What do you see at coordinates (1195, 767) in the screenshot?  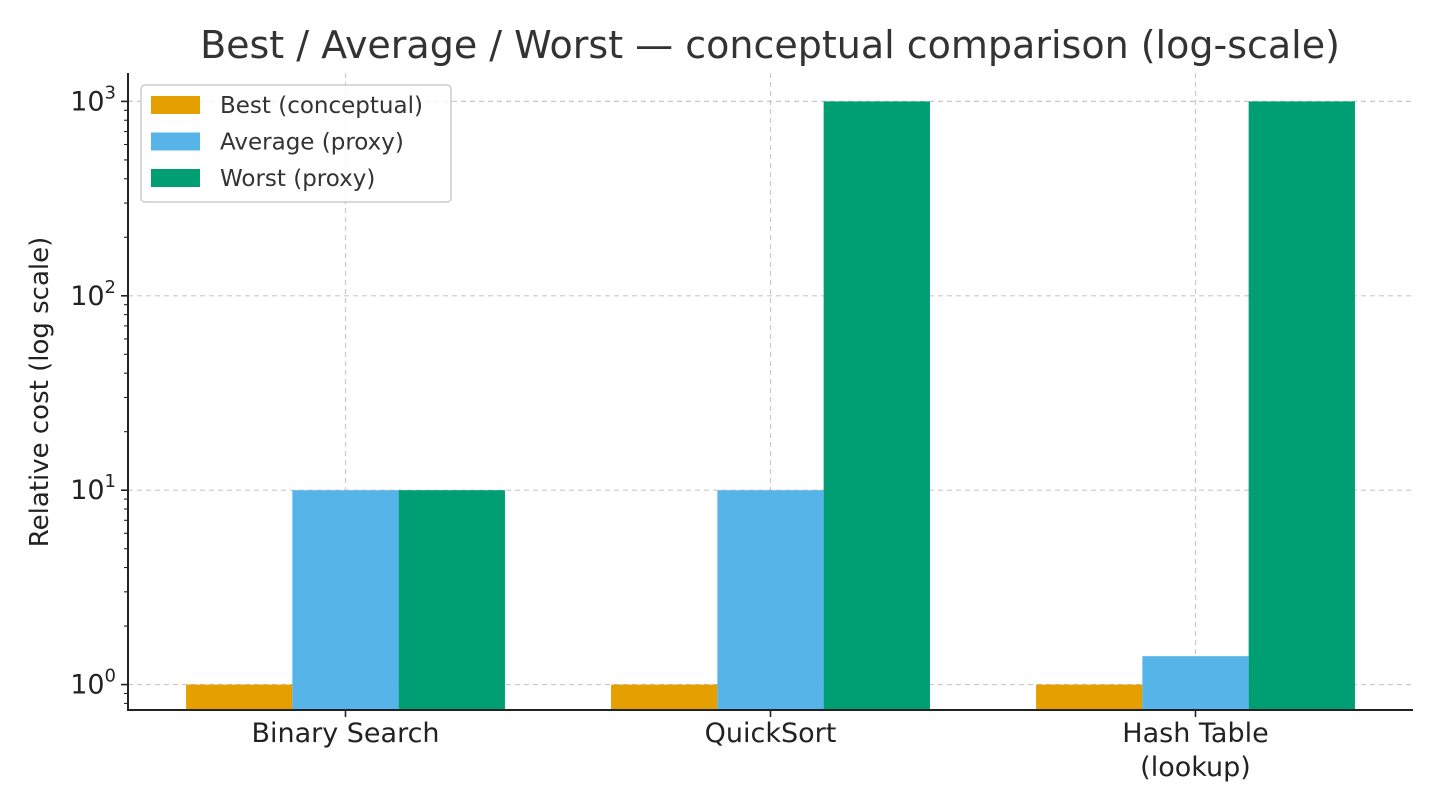 I see `x-tick-label: (lookup)` at bounding box center [1195, 767].